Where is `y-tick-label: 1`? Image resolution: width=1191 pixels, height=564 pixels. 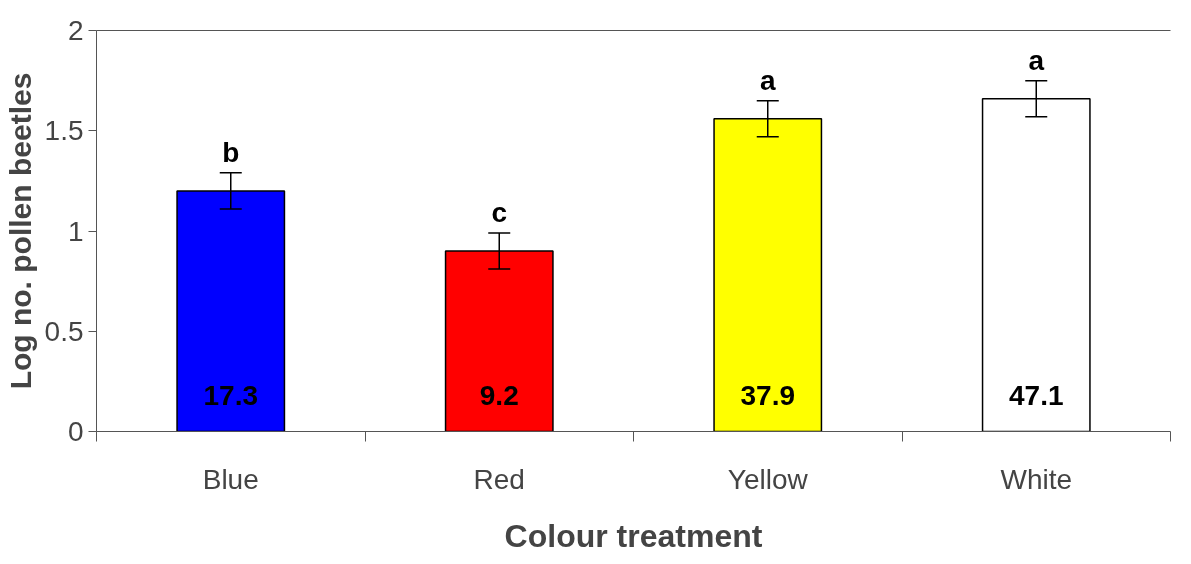
y-tick-label: 1 is located at coordinates (75, 231).